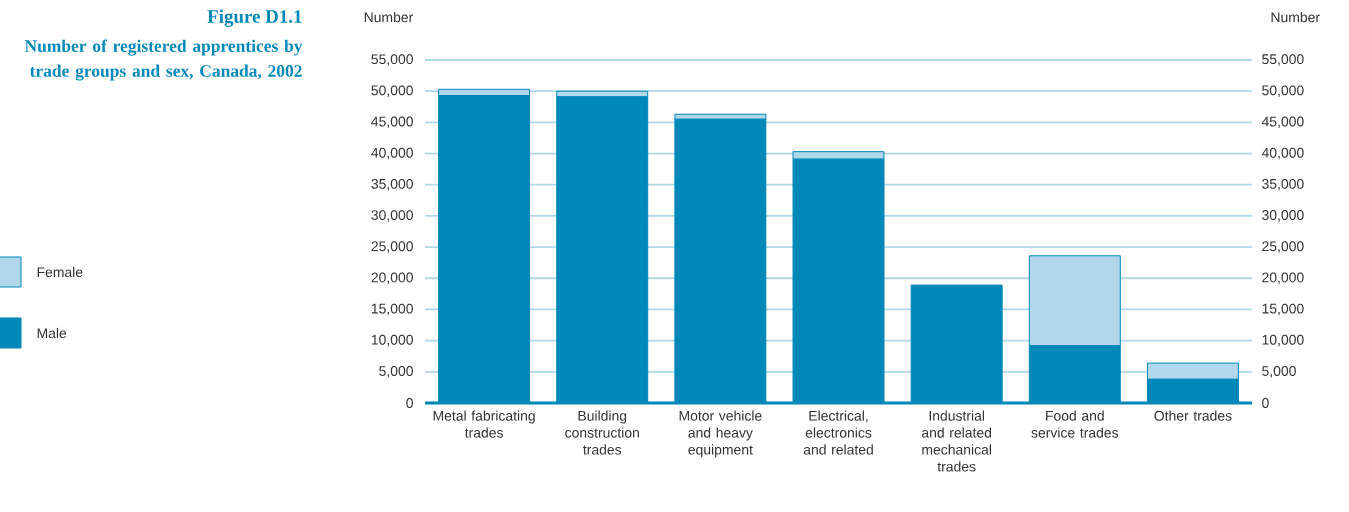 This screenshot has width=1349, height=512. Describe the element at coordinates (1283, 91) in the screenshot. I see `y2-tick-label: 50,000` at that location.